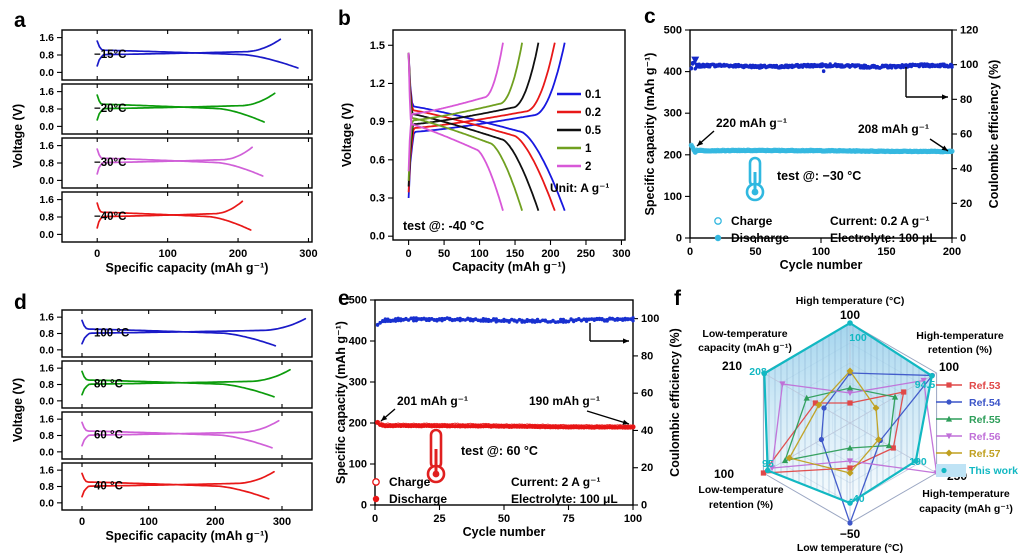  Describe the element at coordinates (969, 65) in the screenshot. I see `right-tick-label: 100` at that location.